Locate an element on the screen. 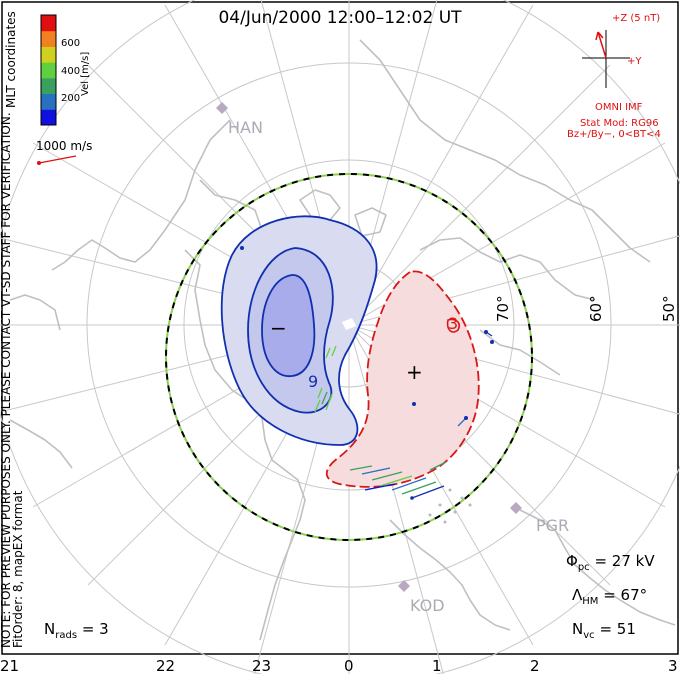  coast-alaska is located at coordinates (532, 570).